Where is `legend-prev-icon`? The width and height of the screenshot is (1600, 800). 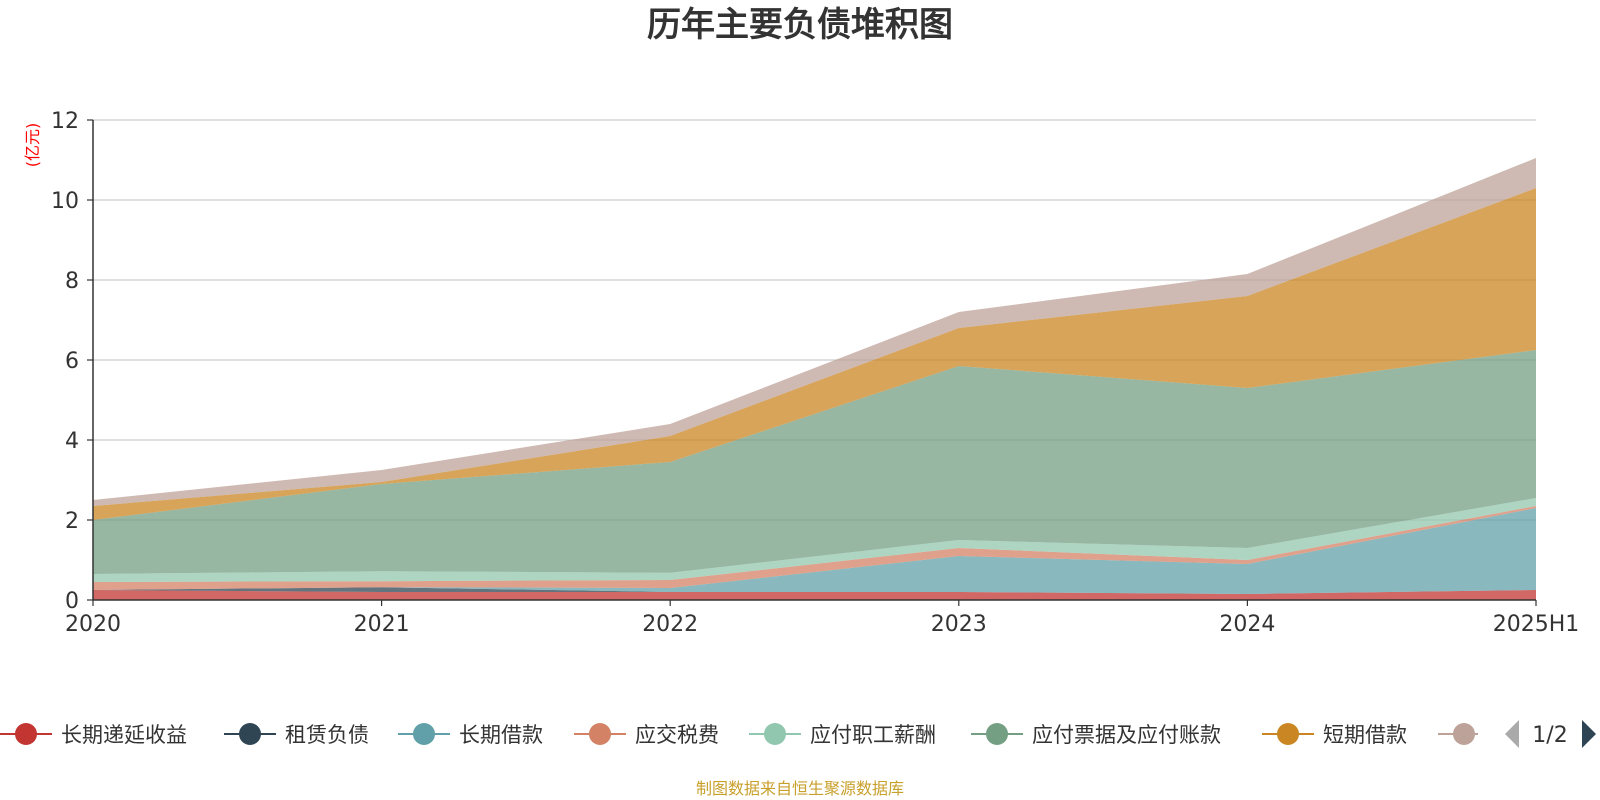
legend-prev-icon is located at coordinates (1512, 734).